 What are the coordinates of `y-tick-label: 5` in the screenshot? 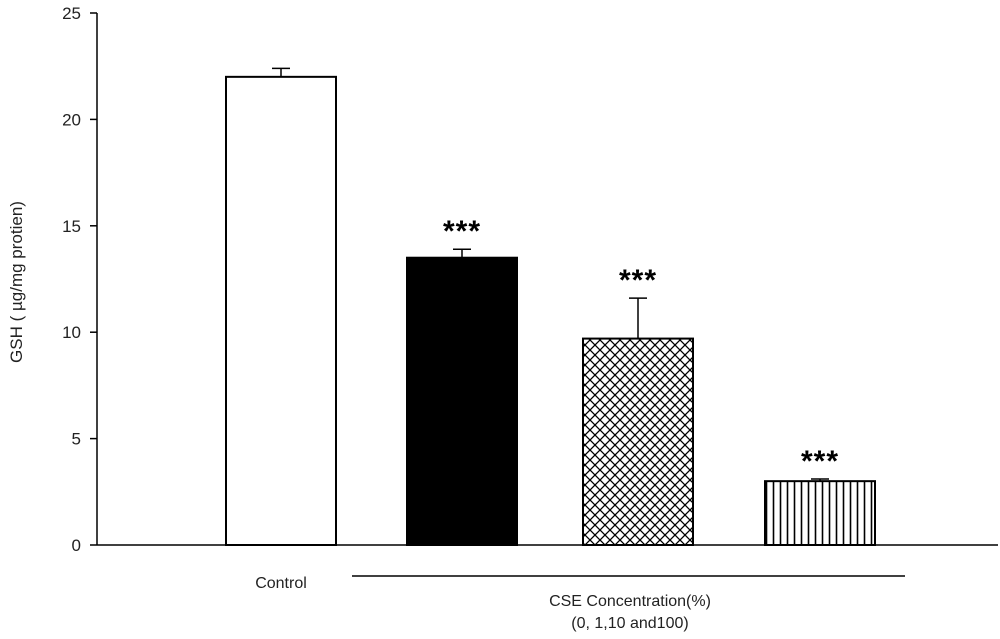 It's located at (76, 439).